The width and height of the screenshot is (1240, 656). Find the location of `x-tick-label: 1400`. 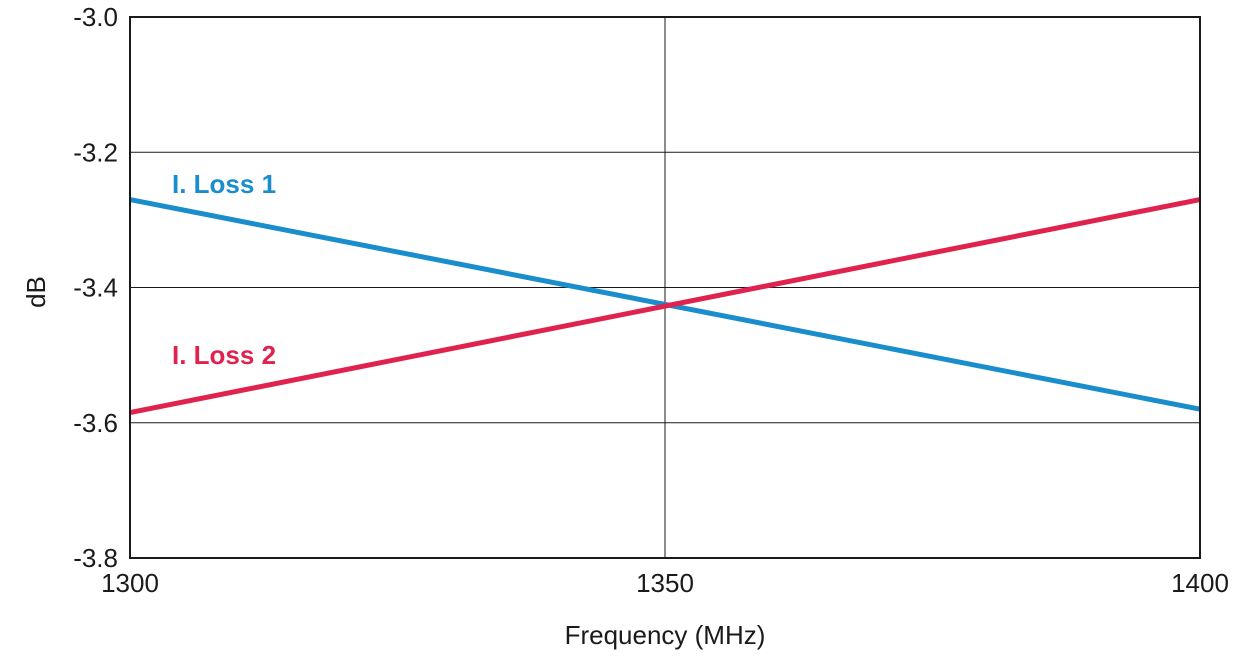

x-tick-label: 1400 is located at coordinates (1200, 583).